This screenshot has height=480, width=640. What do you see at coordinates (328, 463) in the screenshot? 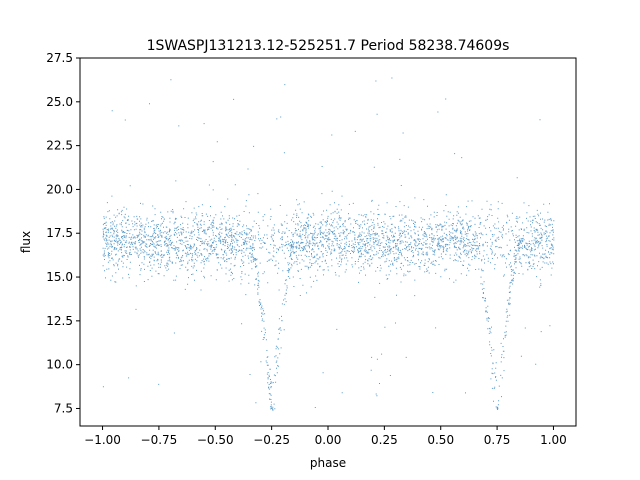
I see `x-axis-label: phase` at bounding box center [328, 463].